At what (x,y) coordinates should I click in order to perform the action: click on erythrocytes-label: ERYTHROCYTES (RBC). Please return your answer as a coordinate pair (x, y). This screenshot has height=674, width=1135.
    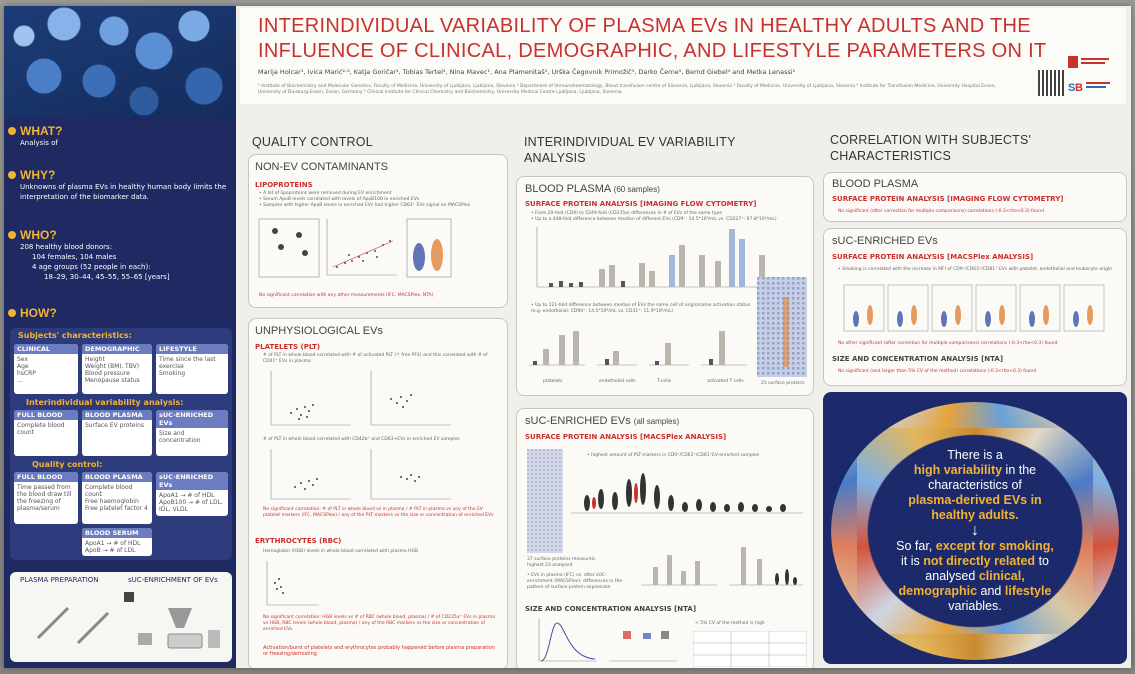
    Looking at the image, I should click on (298, 541).